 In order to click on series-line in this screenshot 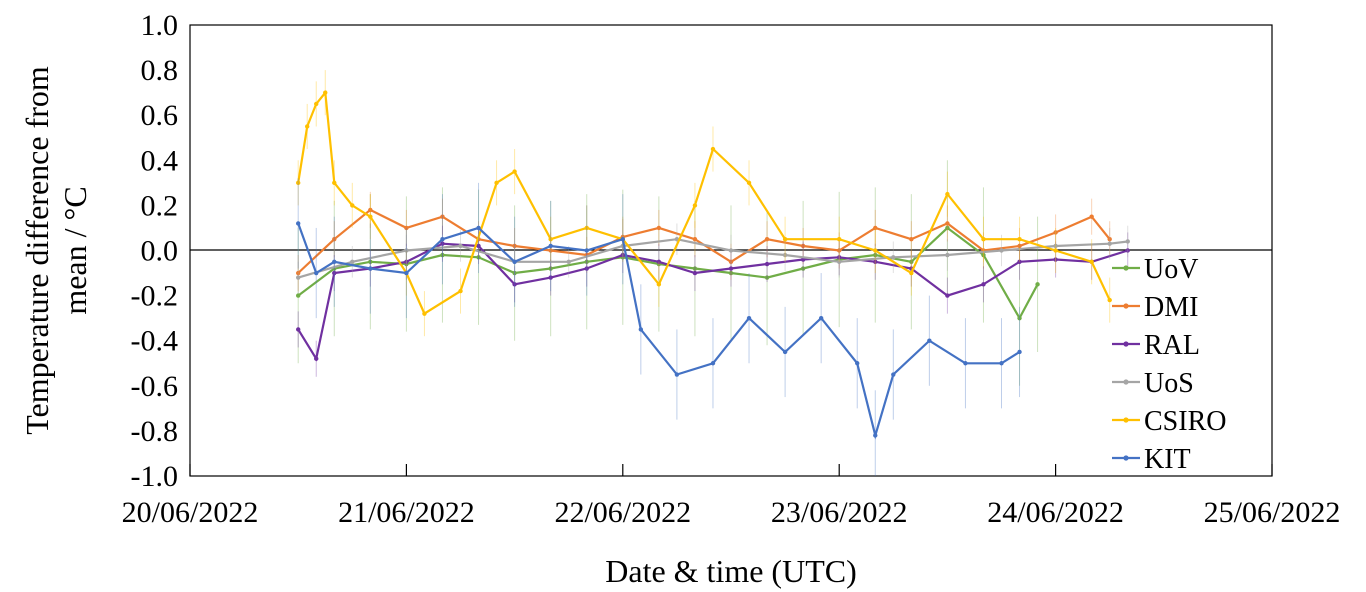, I will do `click(704, 241)`.